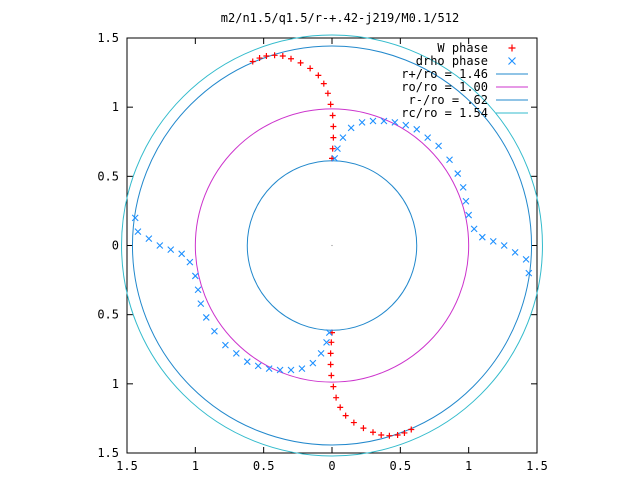 This screenshot has width=640, height=480. I want to click on legend-label: drho phase, so click(452, 61).